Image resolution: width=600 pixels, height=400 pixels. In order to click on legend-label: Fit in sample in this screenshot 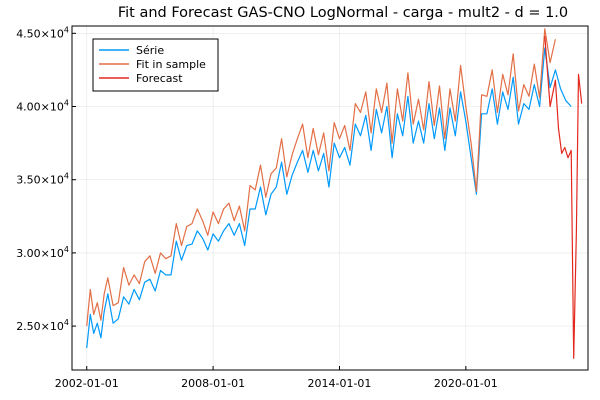, I will do `click(171, 64)`.